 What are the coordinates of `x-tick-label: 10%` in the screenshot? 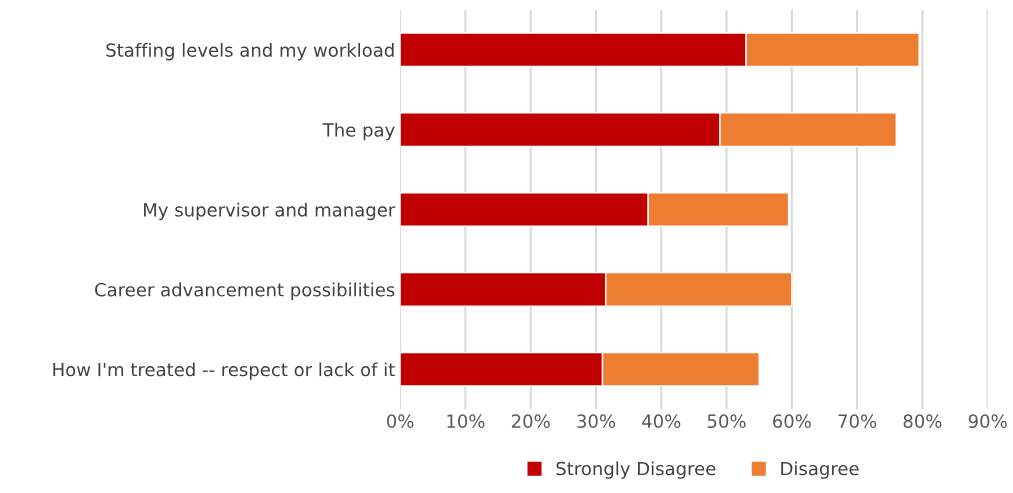 It's located at (466, 421).